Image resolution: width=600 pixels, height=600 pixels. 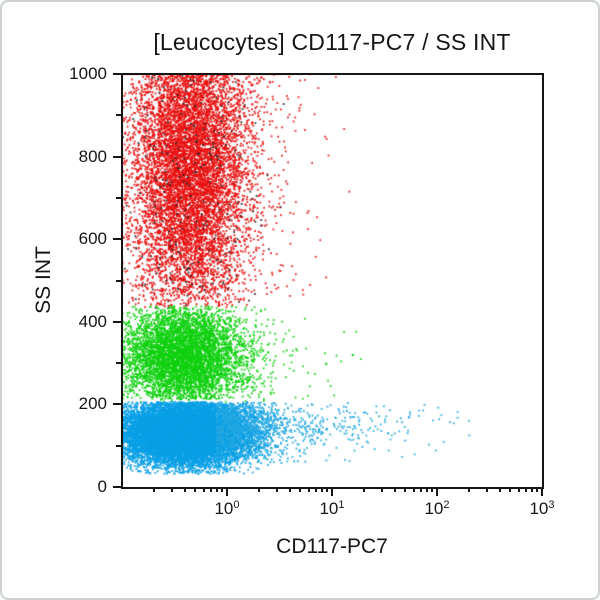 What do you see at coordinates (437, 508) in the screenshot?
I see `x-tick-label: 102` at bounding box center [437, 508].